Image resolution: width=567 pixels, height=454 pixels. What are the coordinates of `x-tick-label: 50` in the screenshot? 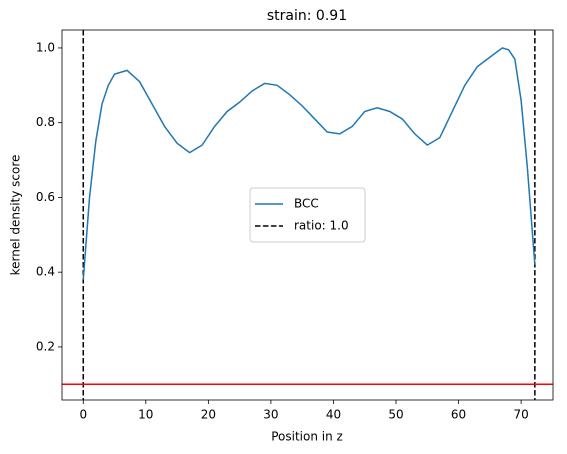 It's located at (395, 415).